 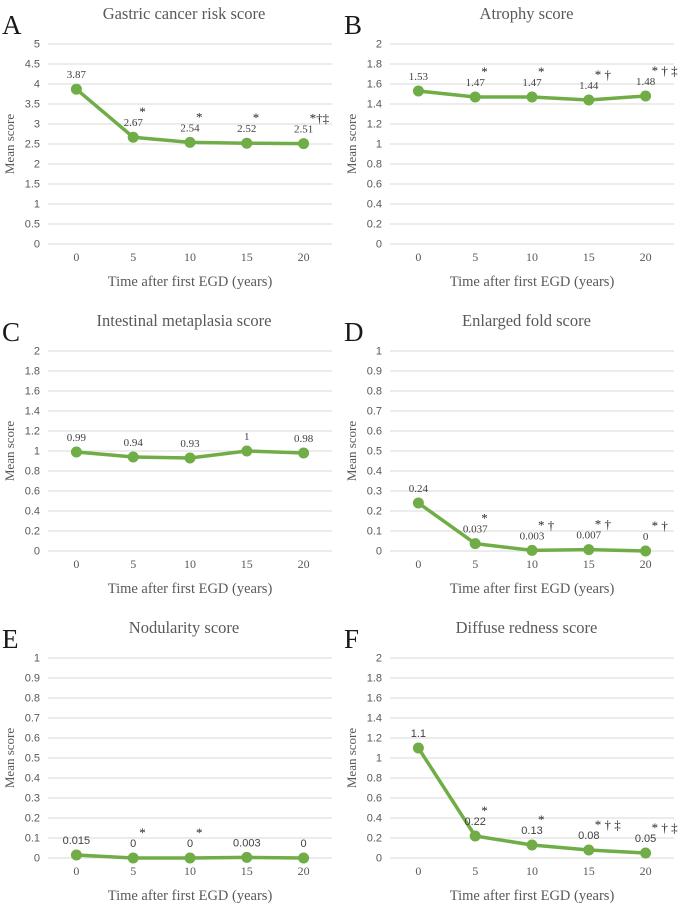 What do you see at coordinates (12, 25) in the screenshot?
I see `panel-letter: A` at bounding box center [12, 25].